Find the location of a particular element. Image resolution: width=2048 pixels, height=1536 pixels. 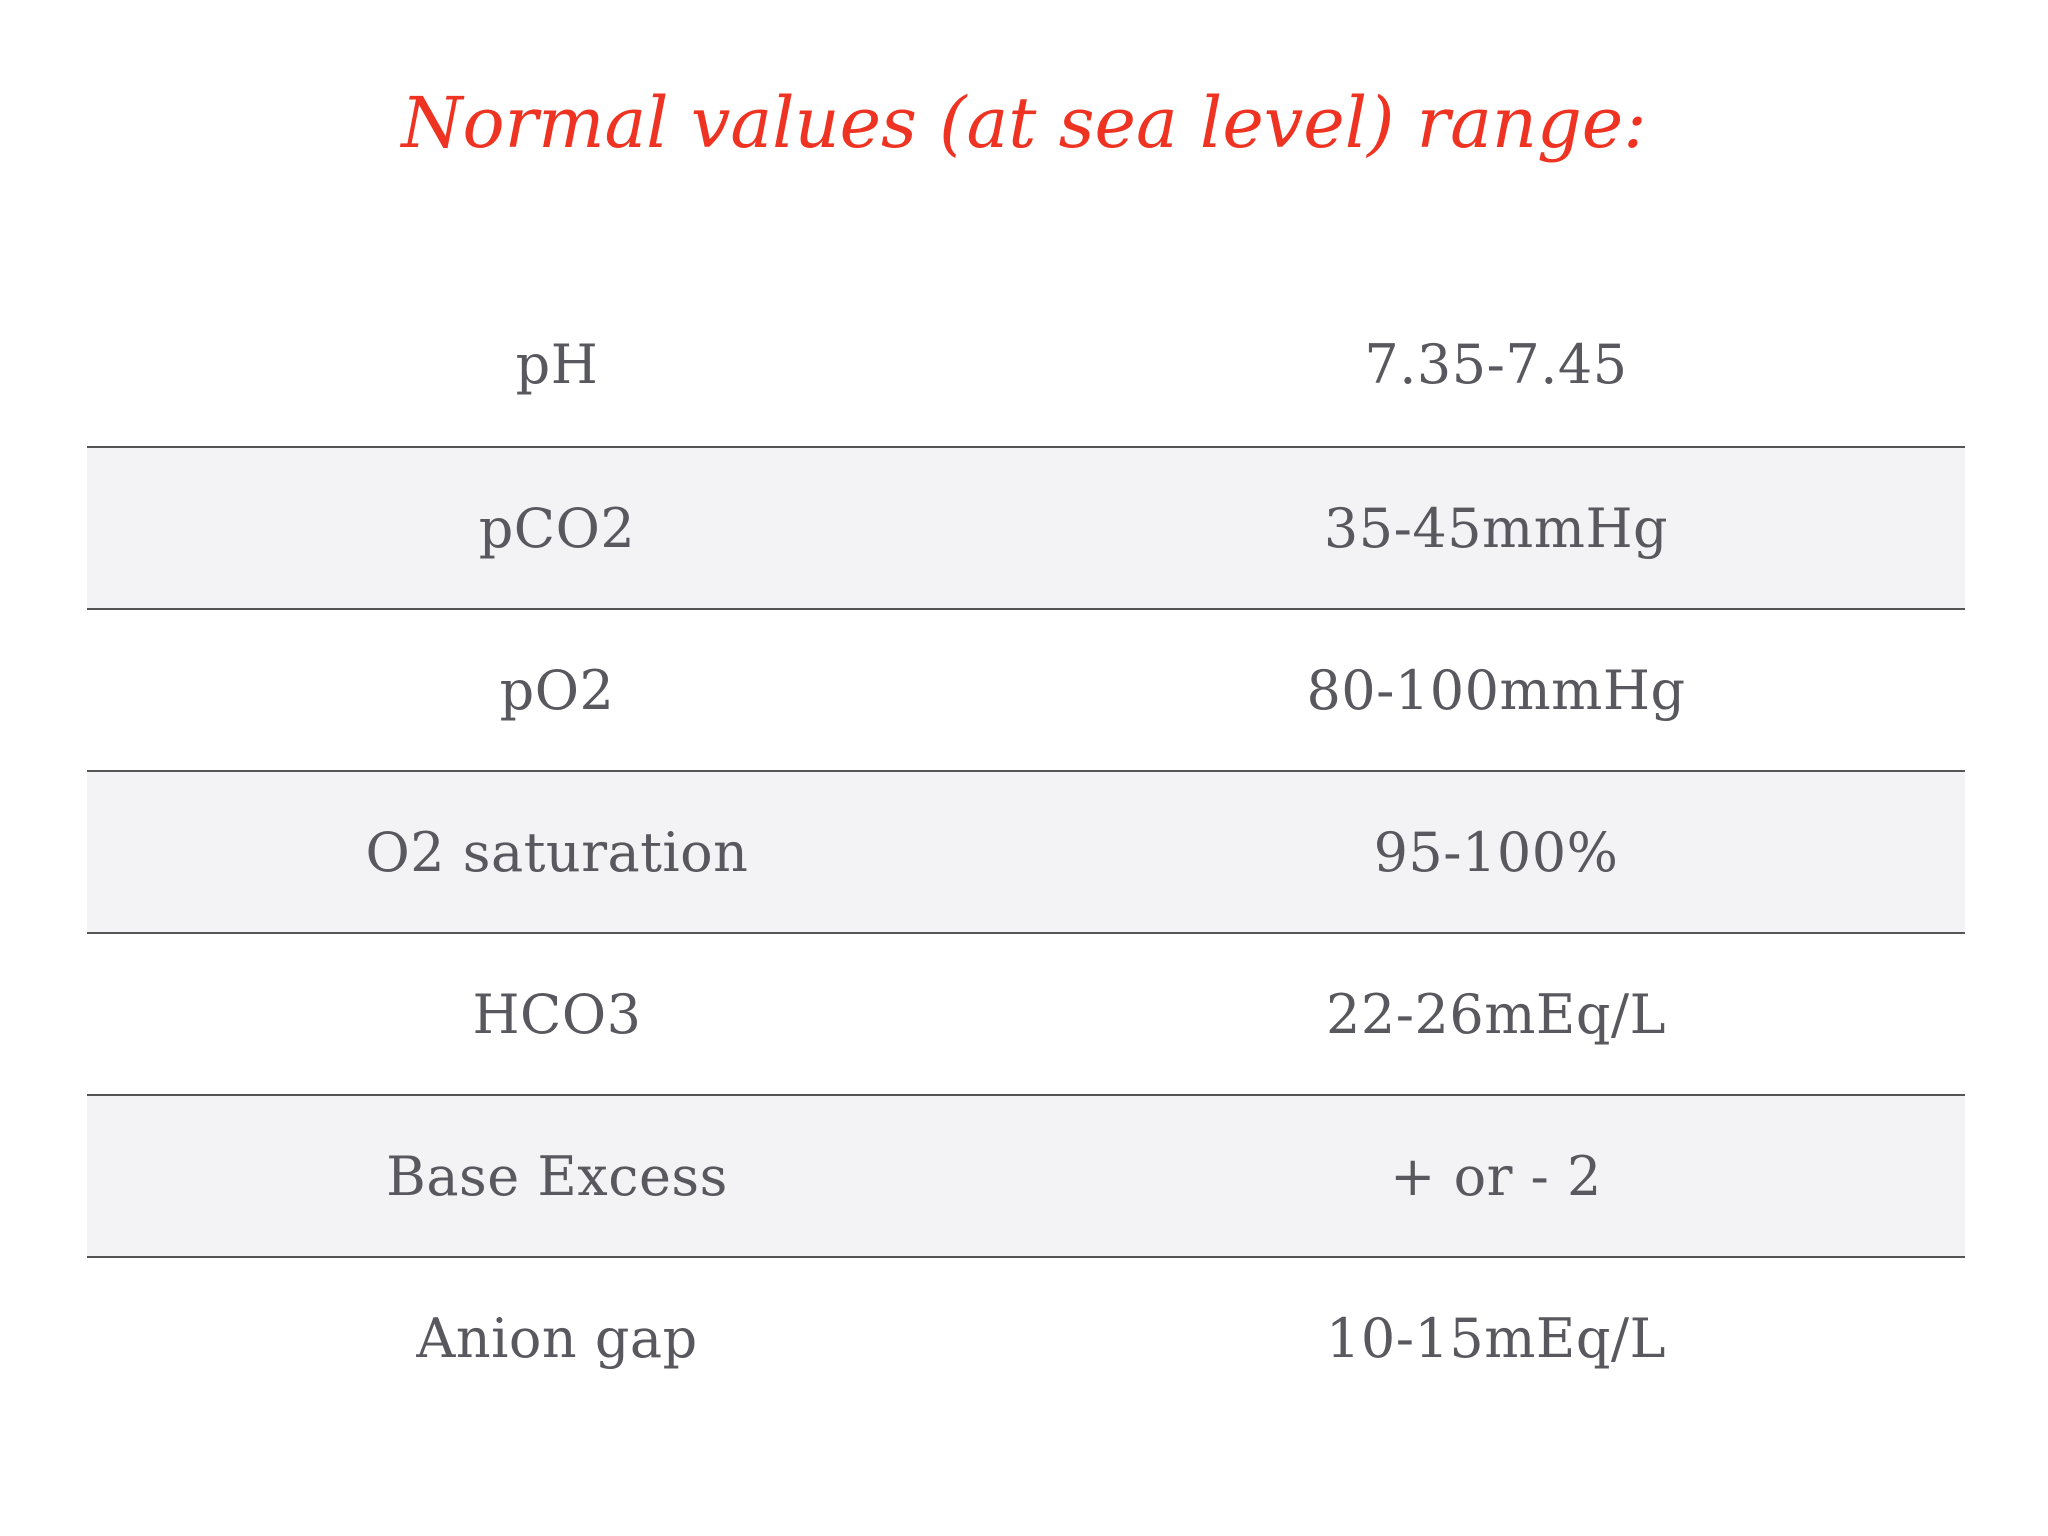

parameter-name: Base Excess is located at coordinates (557, 1176).